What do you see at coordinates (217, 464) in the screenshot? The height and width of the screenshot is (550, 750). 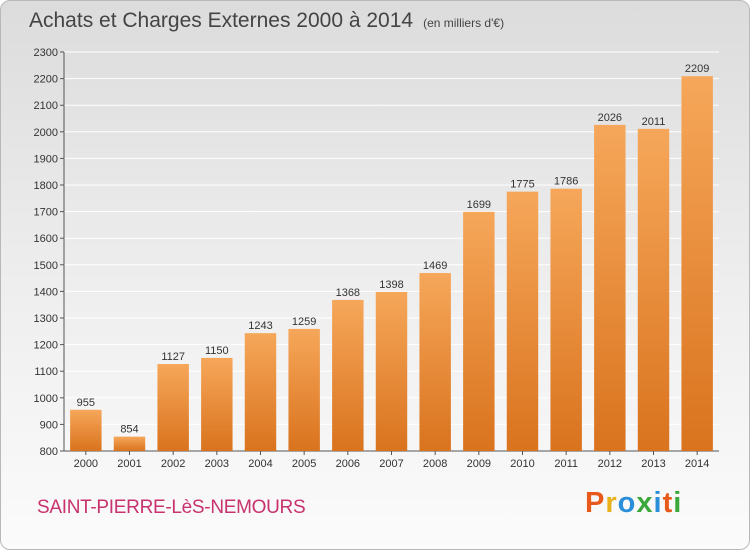 I see `x-tick-label: 2003` at bounding box center [217, 464].